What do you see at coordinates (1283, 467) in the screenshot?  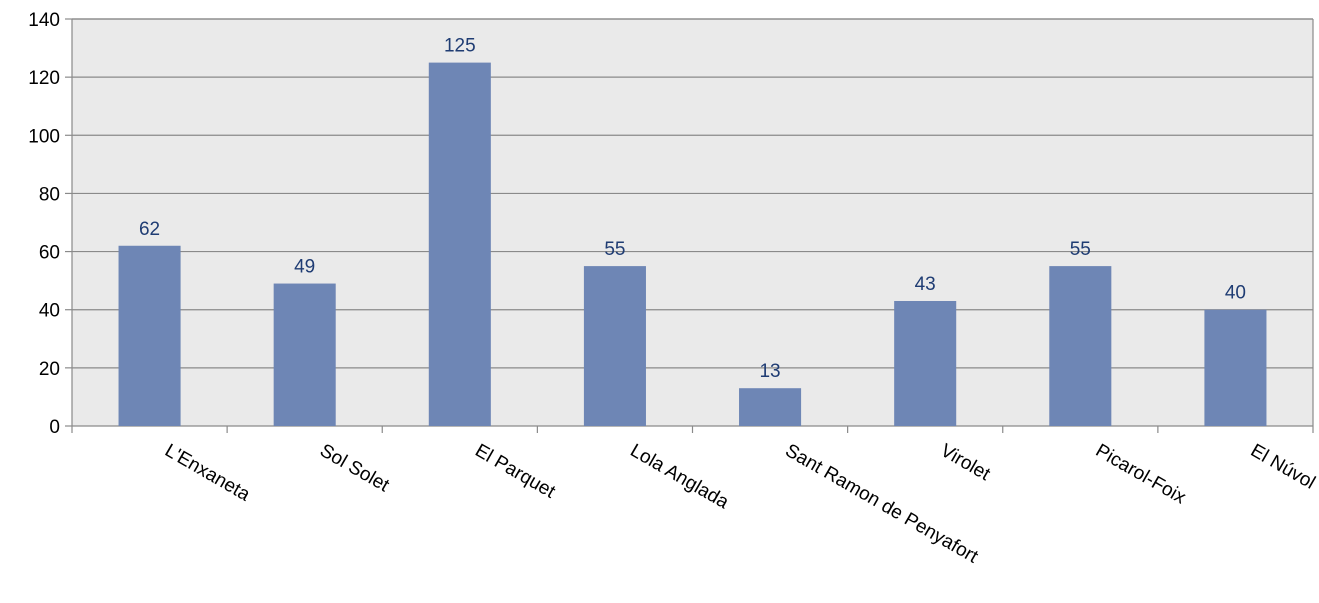 I see `x-category-label: El Núvol` at bounding box center [1283, 467].